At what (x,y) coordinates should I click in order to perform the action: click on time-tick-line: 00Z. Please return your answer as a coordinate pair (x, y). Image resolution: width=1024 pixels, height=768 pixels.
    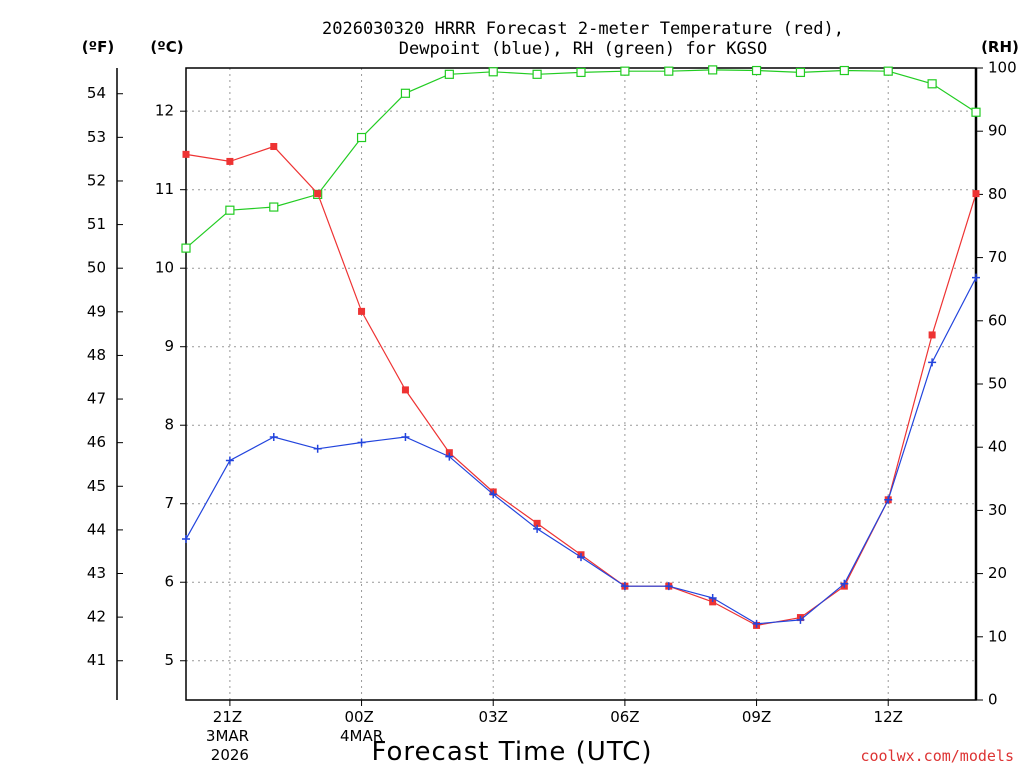
    Looking at the image, I should click on (358, 717).